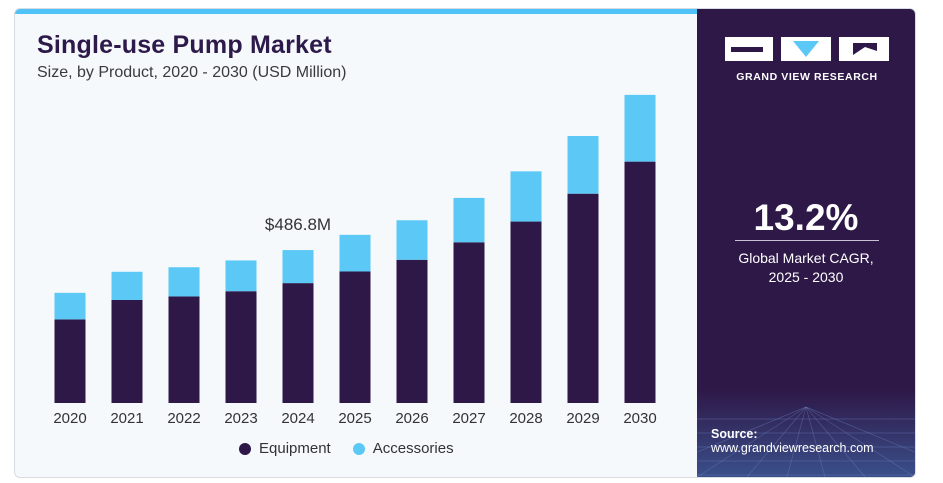 This screenshot has height=483, width=943. Describe the element at coordinates (241, 347) in the screenshot. I see `bar-equipment-2023` at that location.